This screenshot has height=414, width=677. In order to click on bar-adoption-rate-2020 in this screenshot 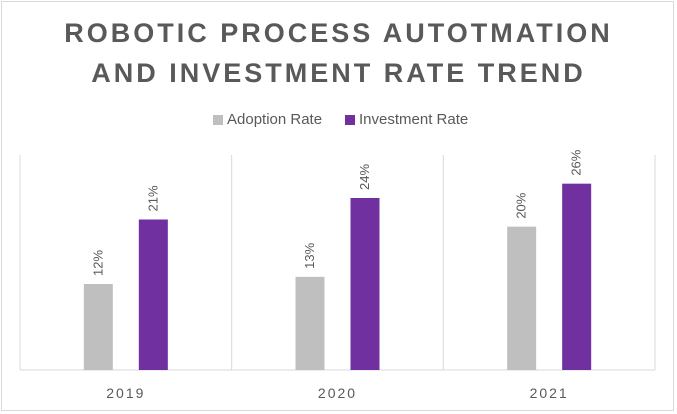, I will do `click(310, 323)`.